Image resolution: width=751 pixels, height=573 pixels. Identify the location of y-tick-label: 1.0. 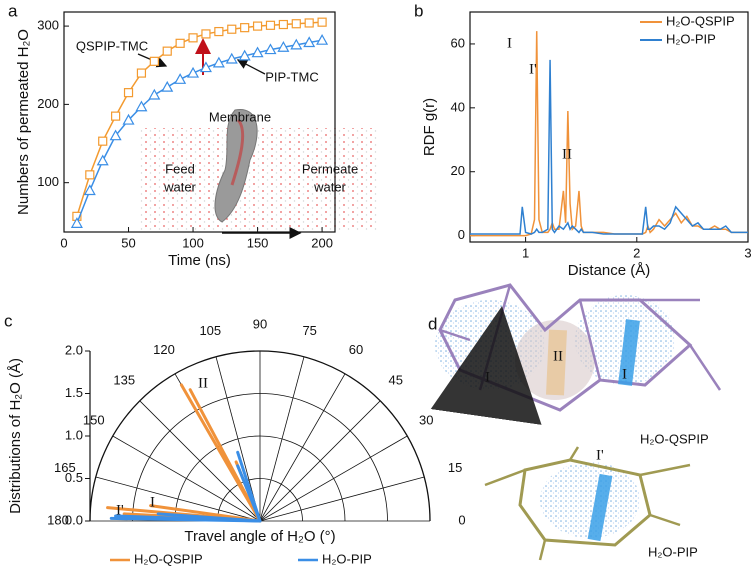
(74, 434).